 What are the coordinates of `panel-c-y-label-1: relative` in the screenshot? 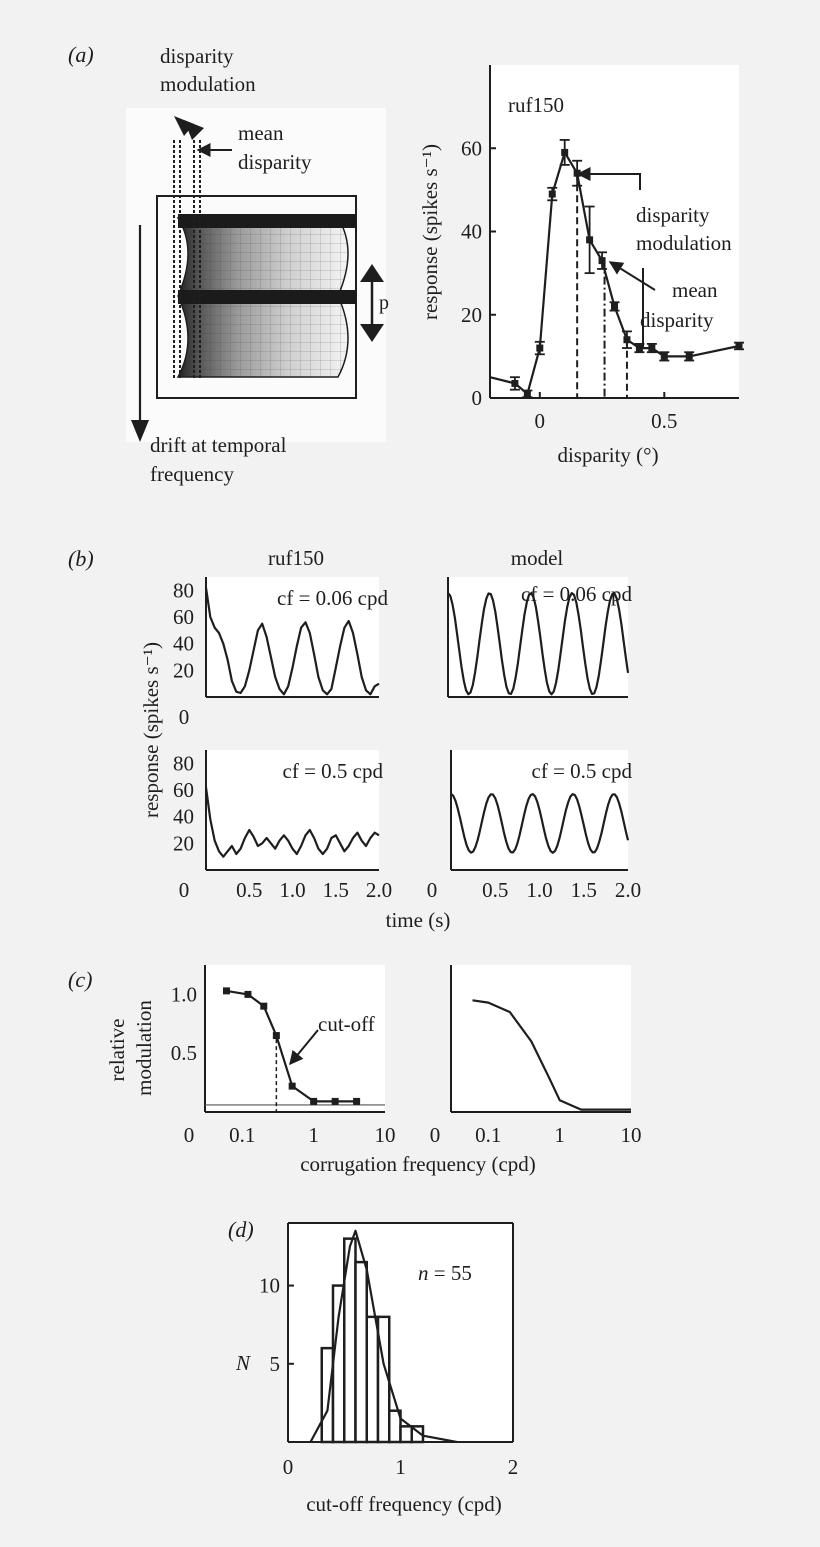 It's located at (117, 1050).